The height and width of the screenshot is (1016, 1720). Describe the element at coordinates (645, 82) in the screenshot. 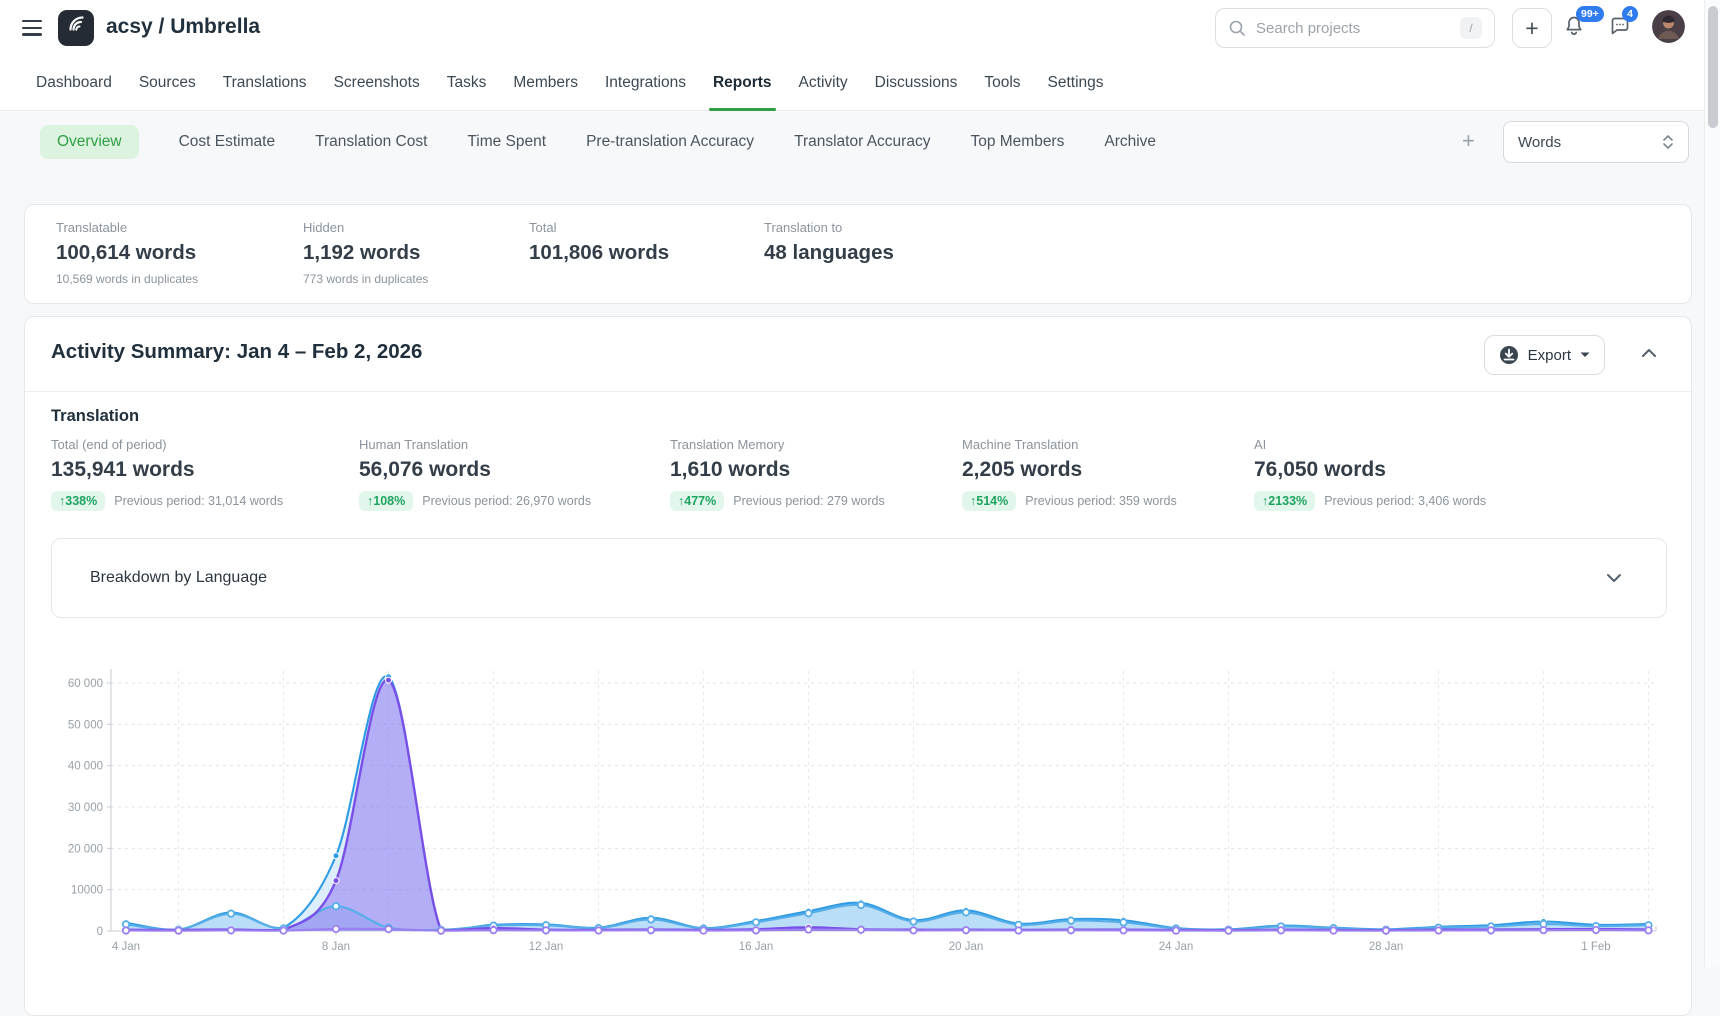

I see `nav-tab-integrations: Integrations` at that location.